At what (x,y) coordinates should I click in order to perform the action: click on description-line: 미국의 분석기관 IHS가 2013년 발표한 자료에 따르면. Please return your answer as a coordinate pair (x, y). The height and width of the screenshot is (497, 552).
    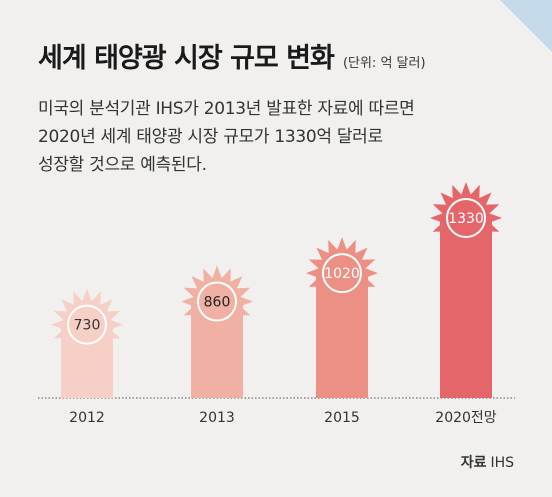
    Looking at the image, I should click on (226, 109).